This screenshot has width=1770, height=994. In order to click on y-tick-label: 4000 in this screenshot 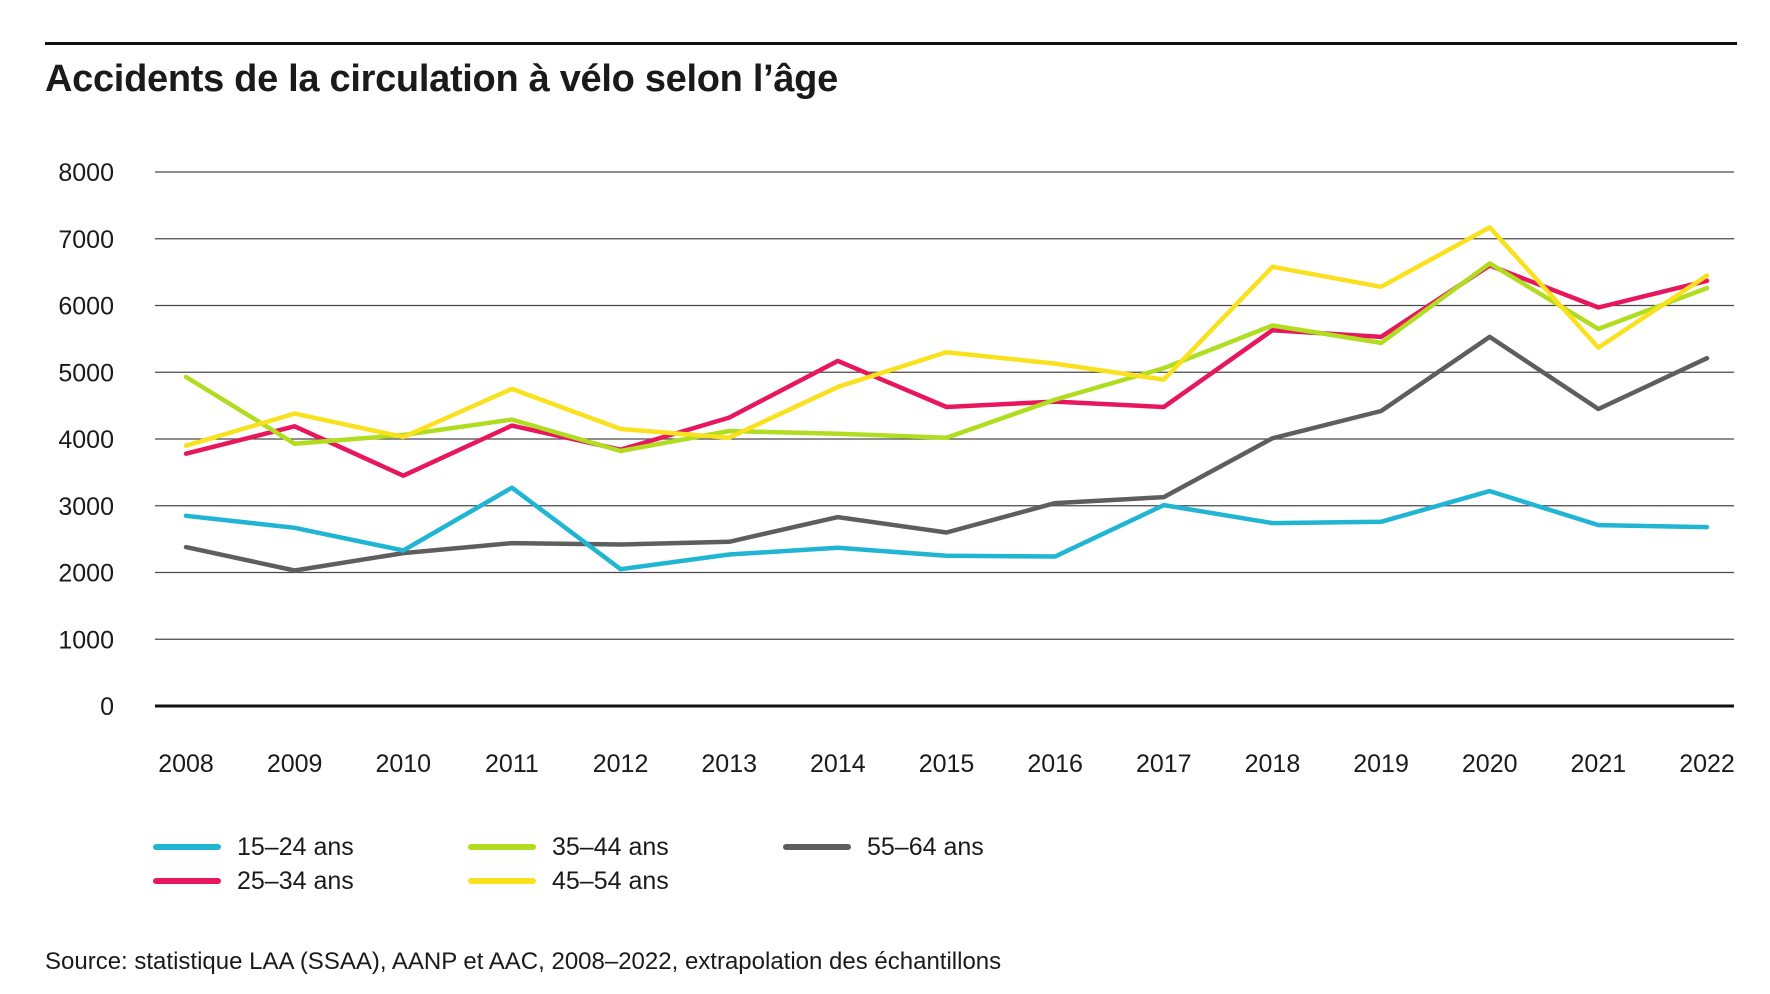, I will do `click(86, 440)`.